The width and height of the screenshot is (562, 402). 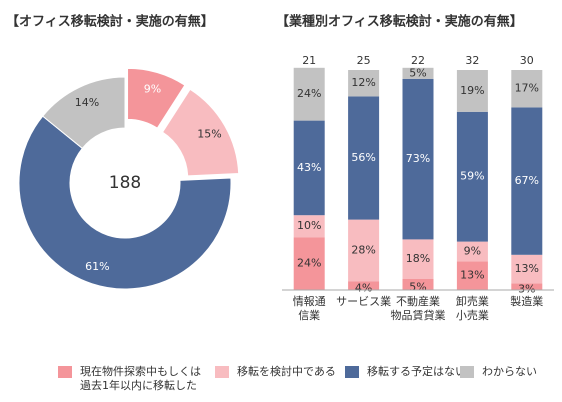 What do you see at coordinates (472, 301) in the screenshot?
I see `x-tick-label: 卸売業` at bounding box center [472, 301].